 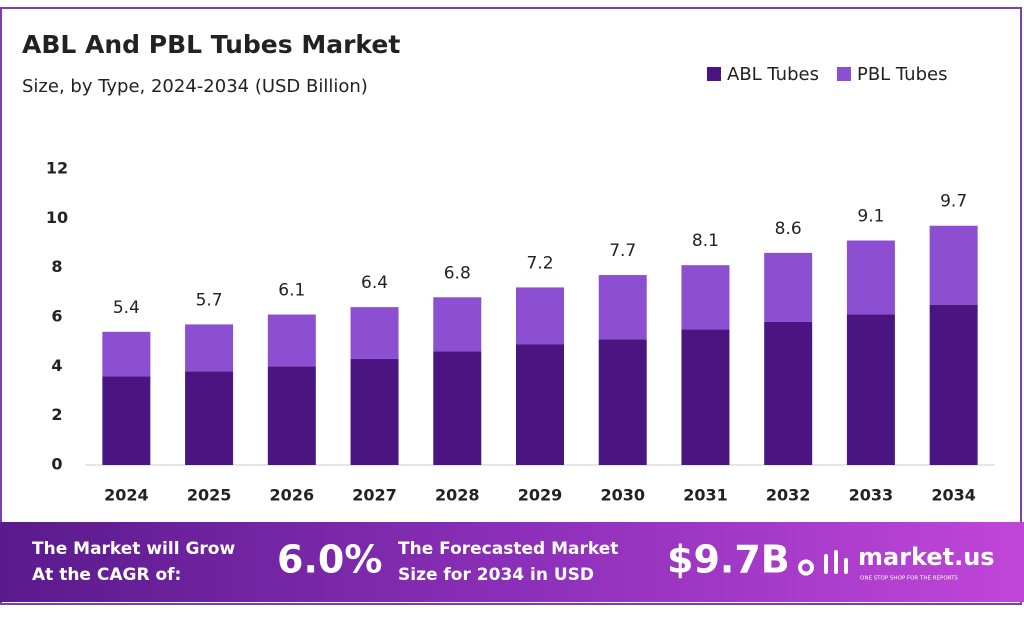 What do you see at coordinates (374, 495) in the screenshot?
I see `x-tick-label: 2027` at bounding box center [374, 495].